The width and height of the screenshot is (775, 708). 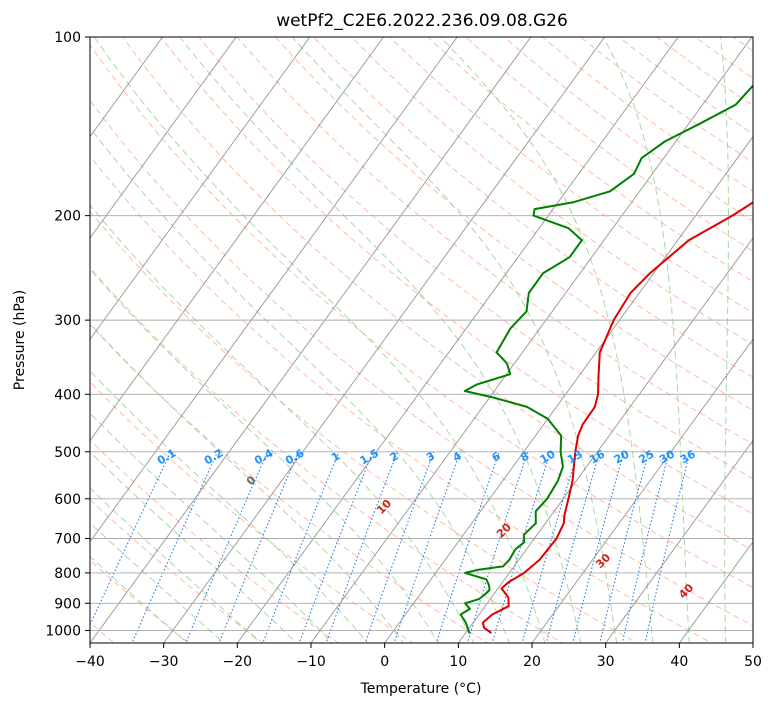 What do you see at coordinates (166, 456) in the screenshot?
I see `mixing-ratio-label: 0.1` at bounding box center [166, 456].